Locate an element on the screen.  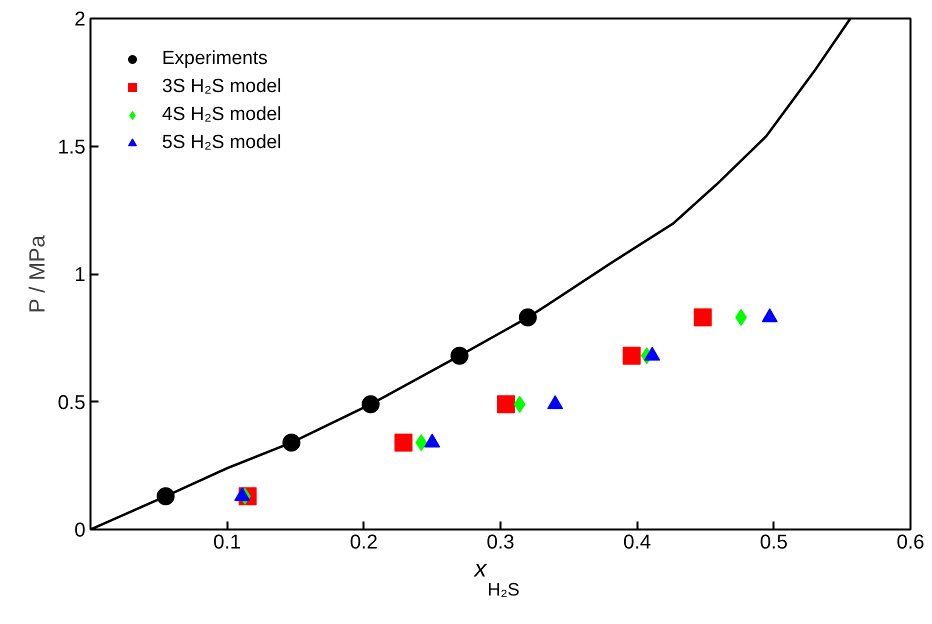
legend-label: Experiments is located at coordinates (215, 59).